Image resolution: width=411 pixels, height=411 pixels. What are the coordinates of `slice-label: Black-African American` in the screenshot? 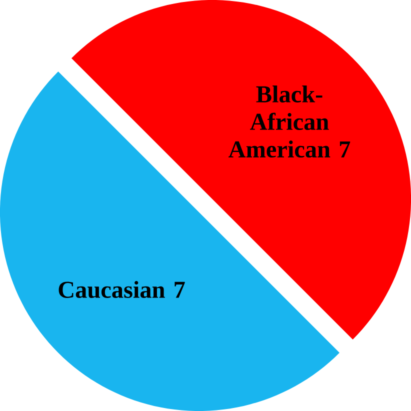 It's located at (279, 121).